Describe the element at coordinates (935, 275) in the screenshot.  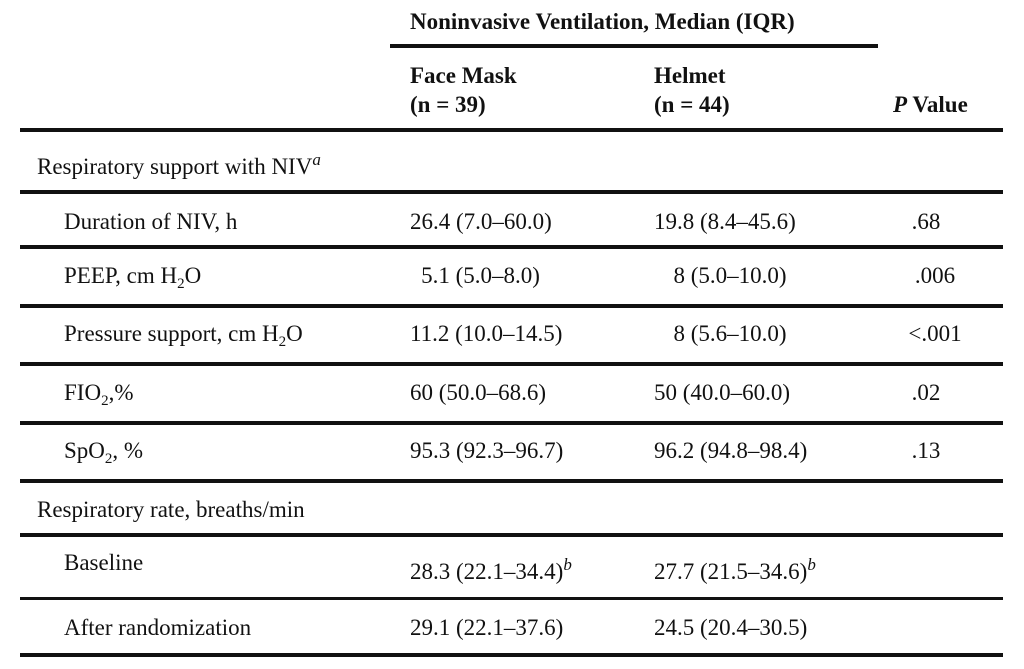
I see `row-peep-p: .006` at that location.